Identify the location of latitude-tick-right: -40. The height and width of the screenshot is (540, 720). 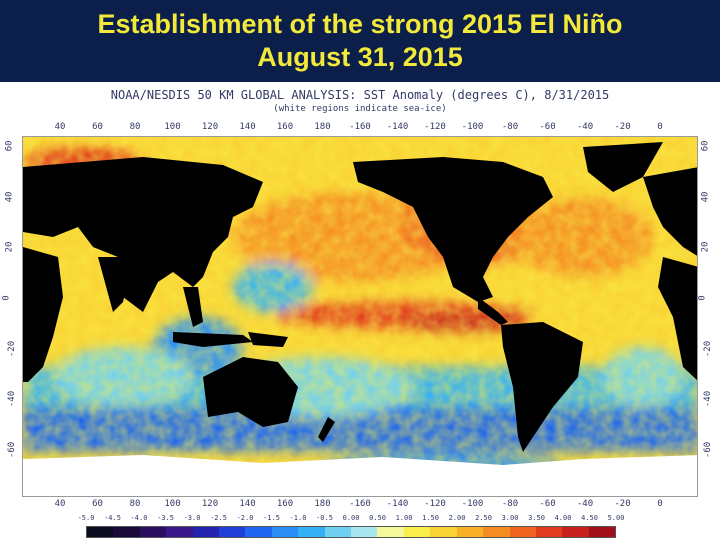
(708, 399).